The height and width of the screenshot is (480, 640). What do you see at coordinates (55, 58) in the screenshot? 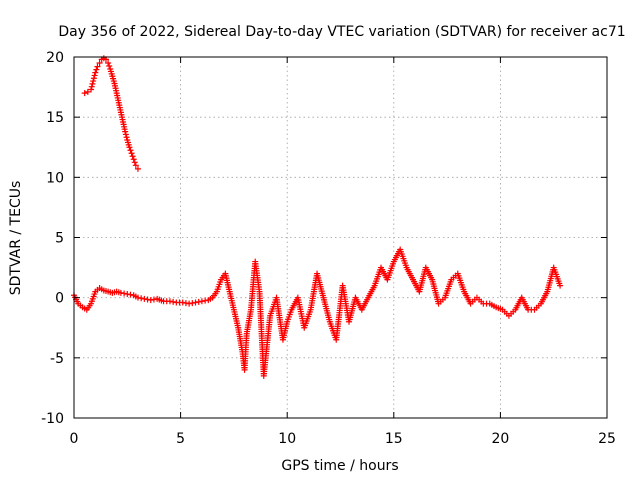
I see `y-tick-label: 20` at bounding box center [55, 58].